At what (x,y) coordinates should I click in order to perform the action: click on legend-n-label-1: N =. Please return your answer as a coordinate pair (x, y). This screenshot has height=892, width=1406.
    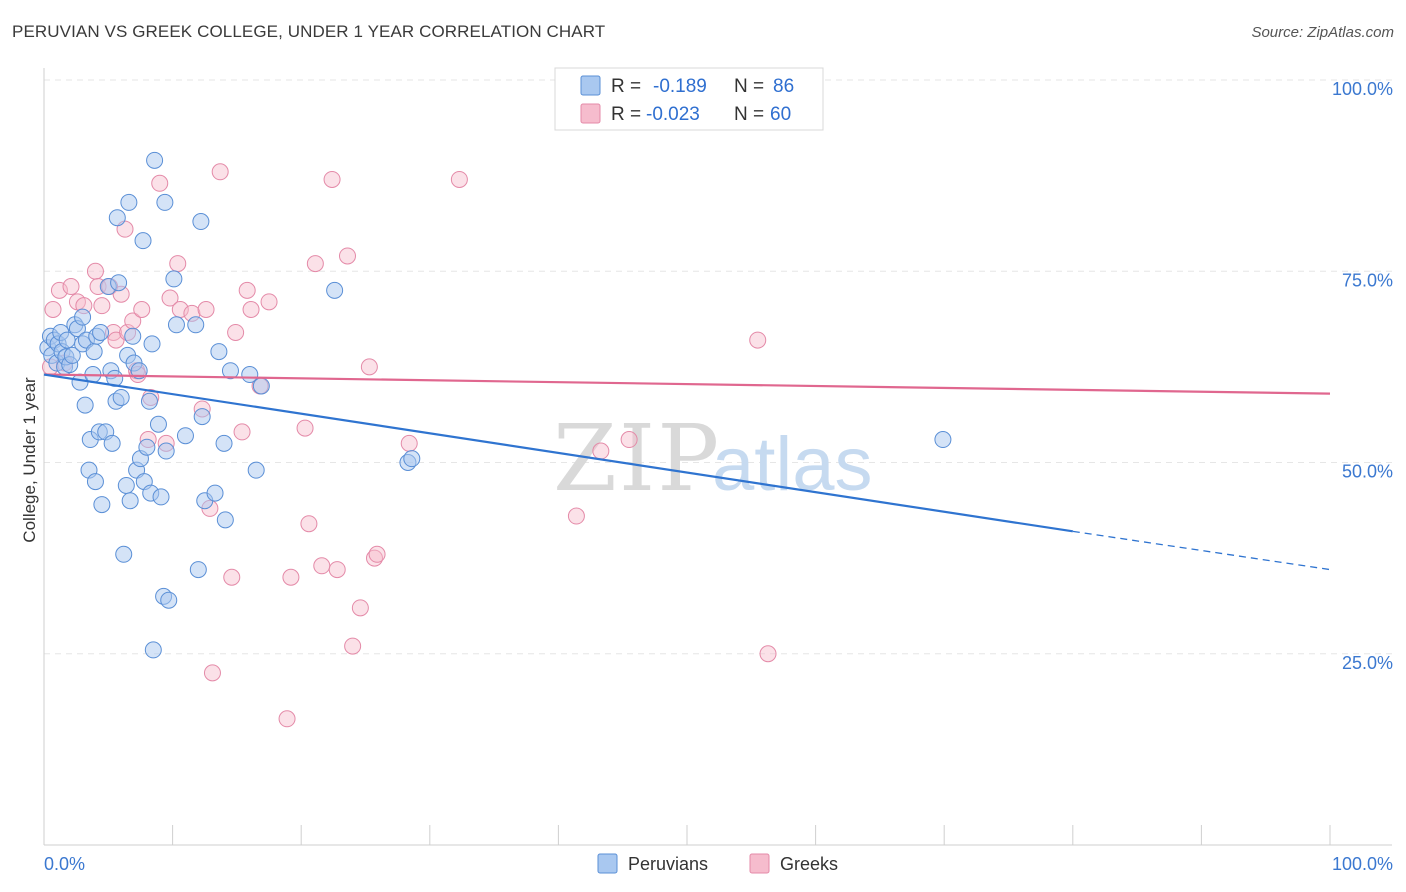
    Looking at the image, I should click on (751, 86).